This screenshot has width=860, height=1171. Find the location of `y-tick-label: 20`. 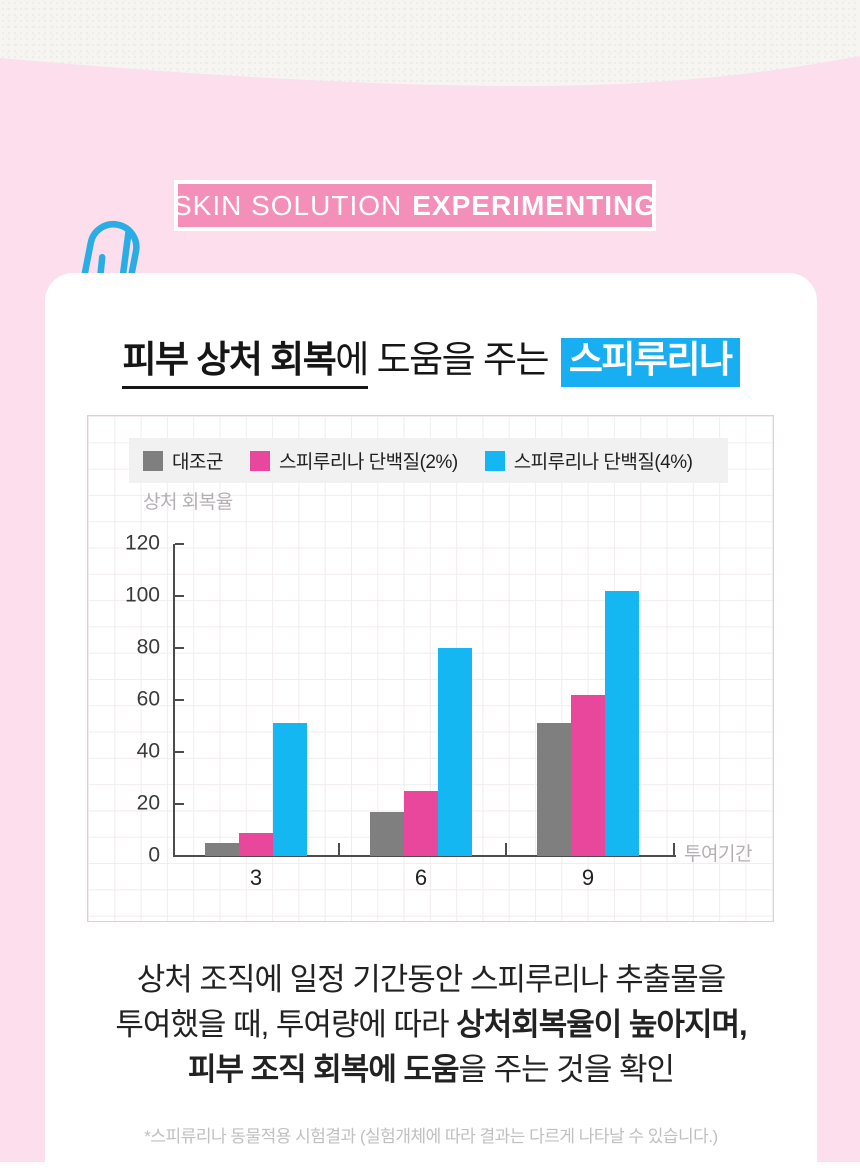

y-tick-label: 20 is located at coordinates (148, 803).